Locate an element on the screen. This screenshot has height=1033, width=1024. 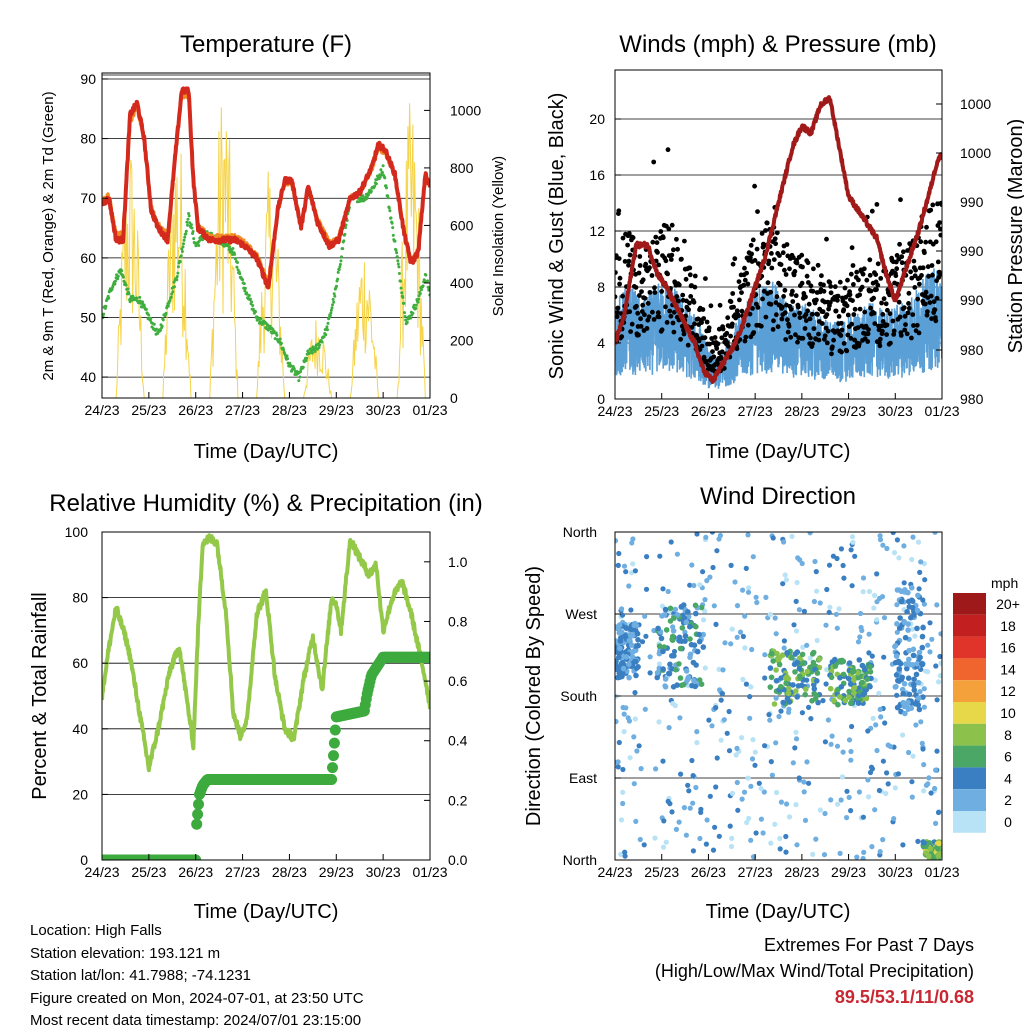
winds-ytick-label: 0 is located at coordinates (601, 399).